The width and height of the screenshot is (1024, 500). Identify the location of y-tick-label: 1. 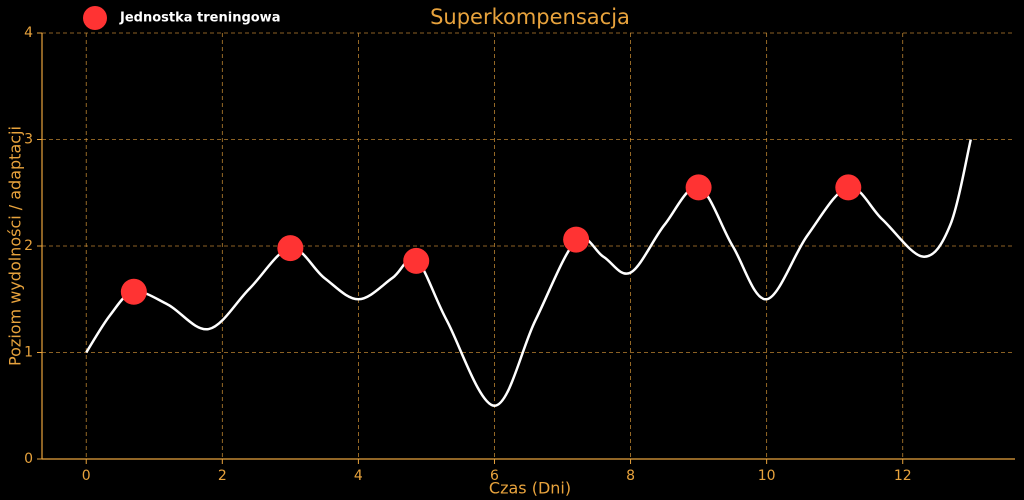
(28, 353).